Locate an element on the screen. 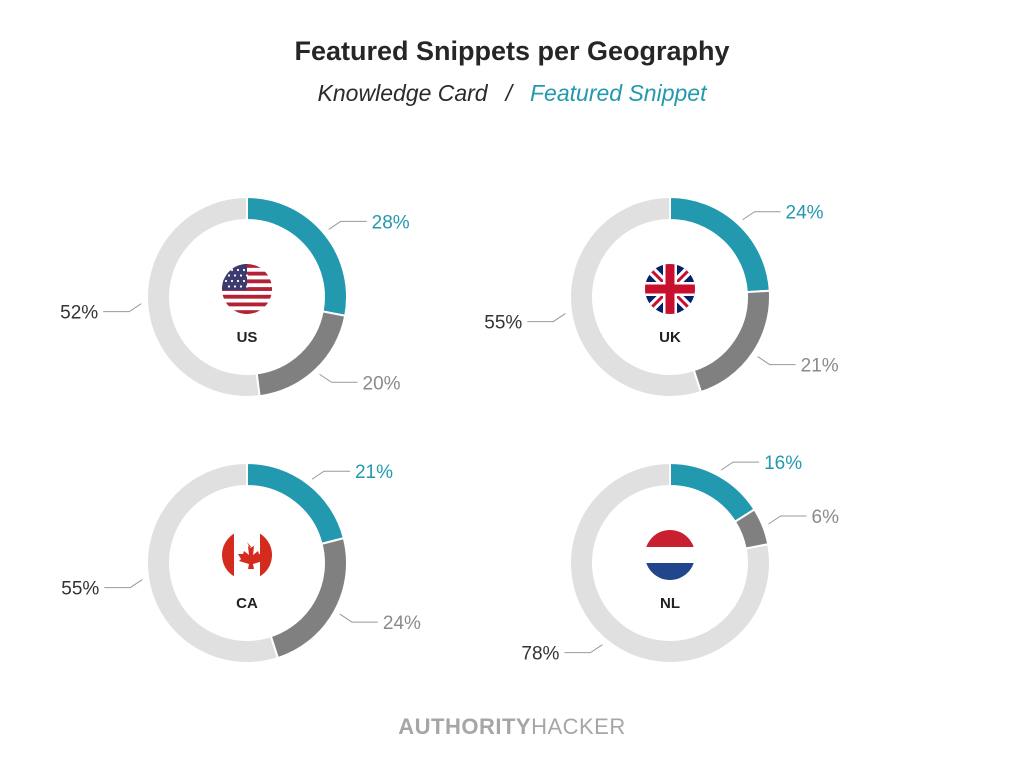  data-label-featured-snippet: 16% is located at coordinates (783, 463).